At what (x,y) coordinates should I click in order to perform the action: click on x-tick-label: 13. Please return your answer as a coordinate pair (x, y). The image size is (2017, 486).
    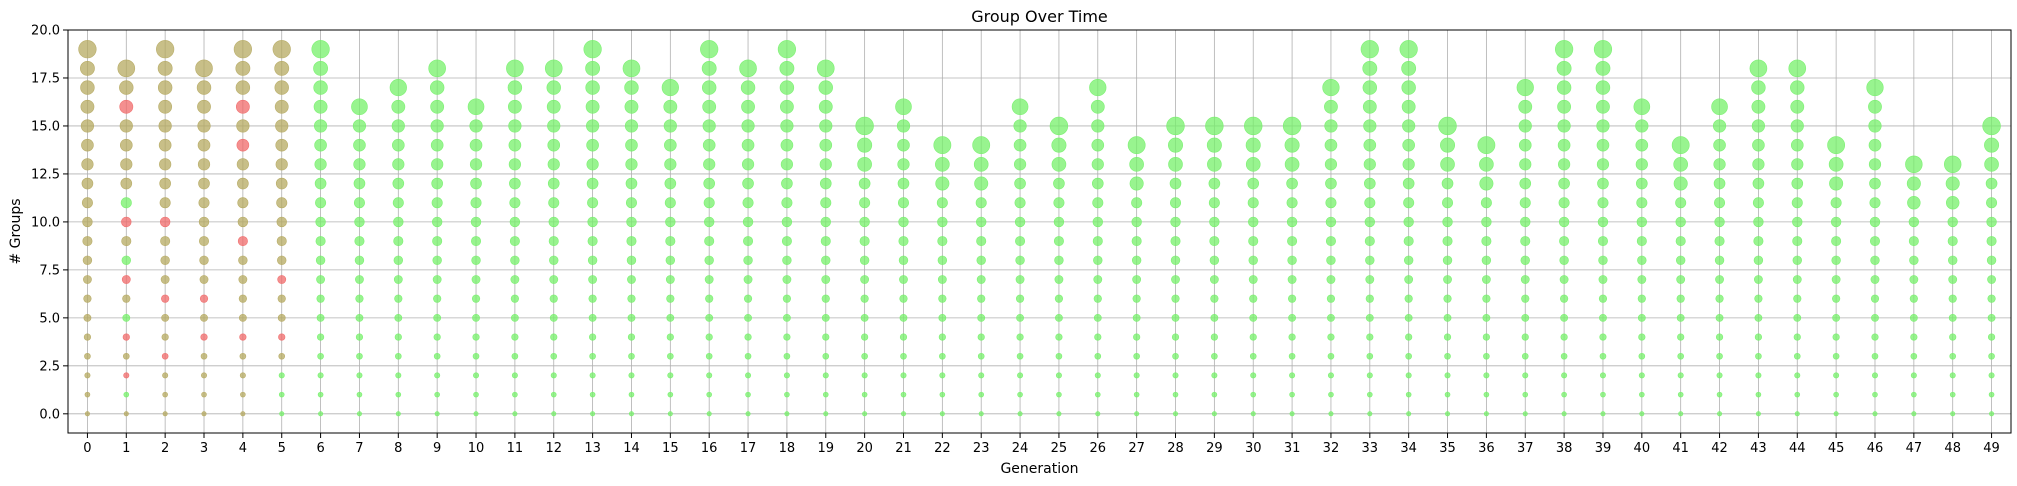
    Looking at the image, I should click on (592, 448).